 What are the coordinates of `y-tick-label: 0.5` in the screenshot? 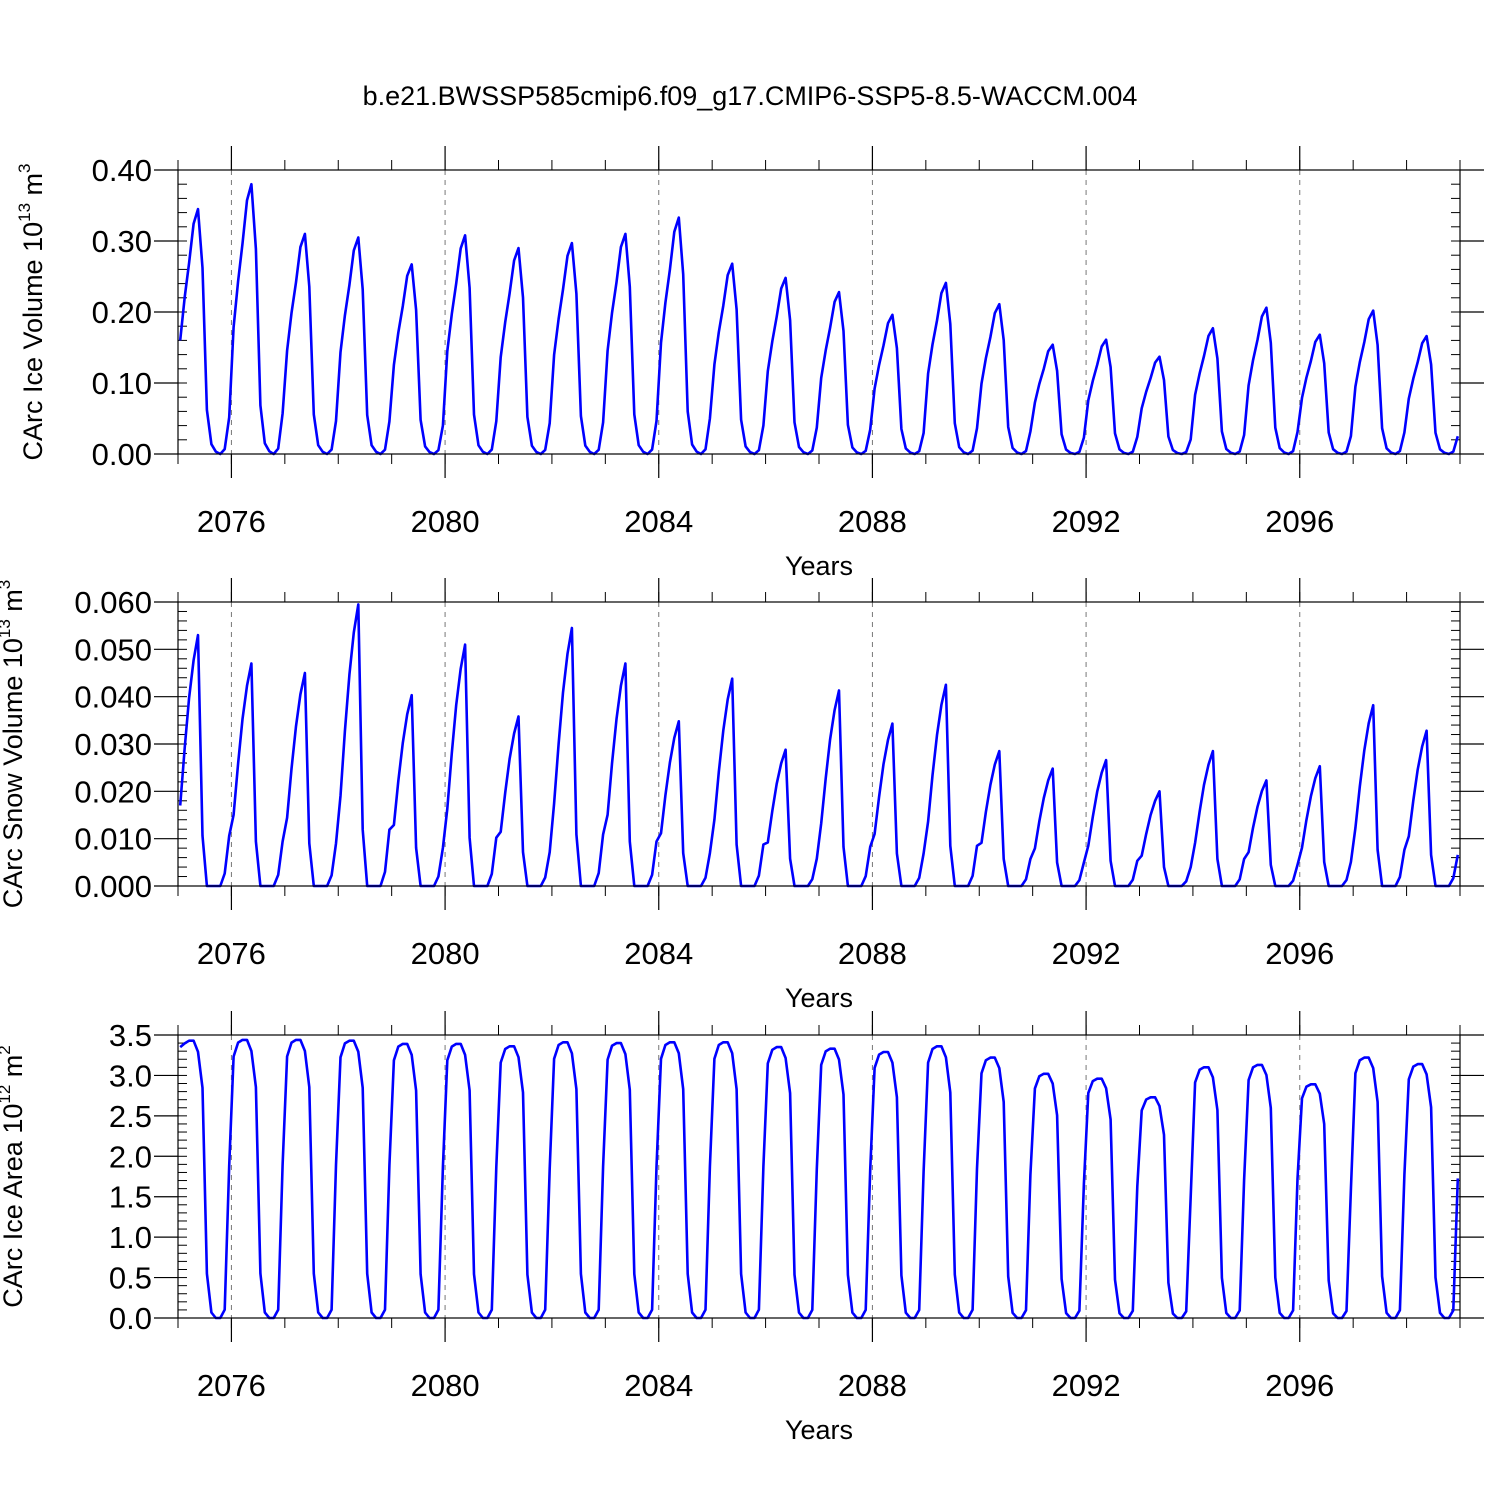 It's located at (130, 1278).